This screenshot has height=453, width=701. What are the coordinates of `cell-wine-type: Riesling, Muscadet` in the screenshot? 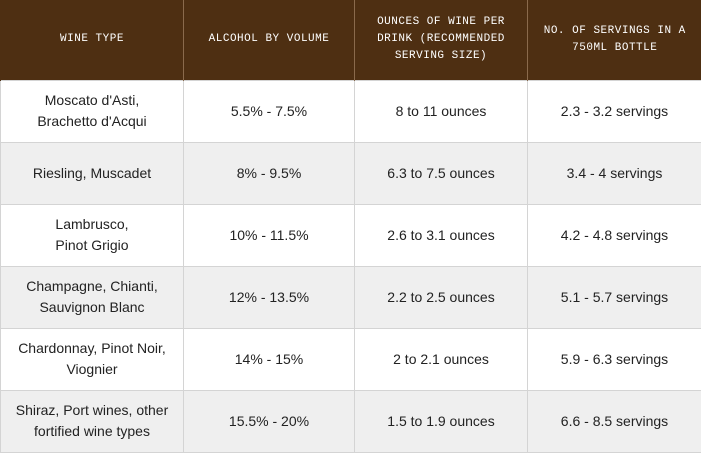 It's located at (92, 173).